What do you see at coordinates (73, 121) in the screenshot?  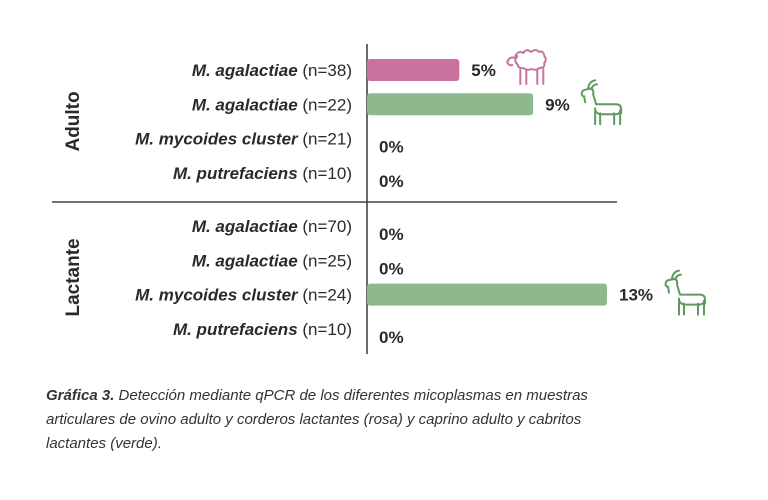 I see `group-label: Adulto` at bounding box center [73, 121].